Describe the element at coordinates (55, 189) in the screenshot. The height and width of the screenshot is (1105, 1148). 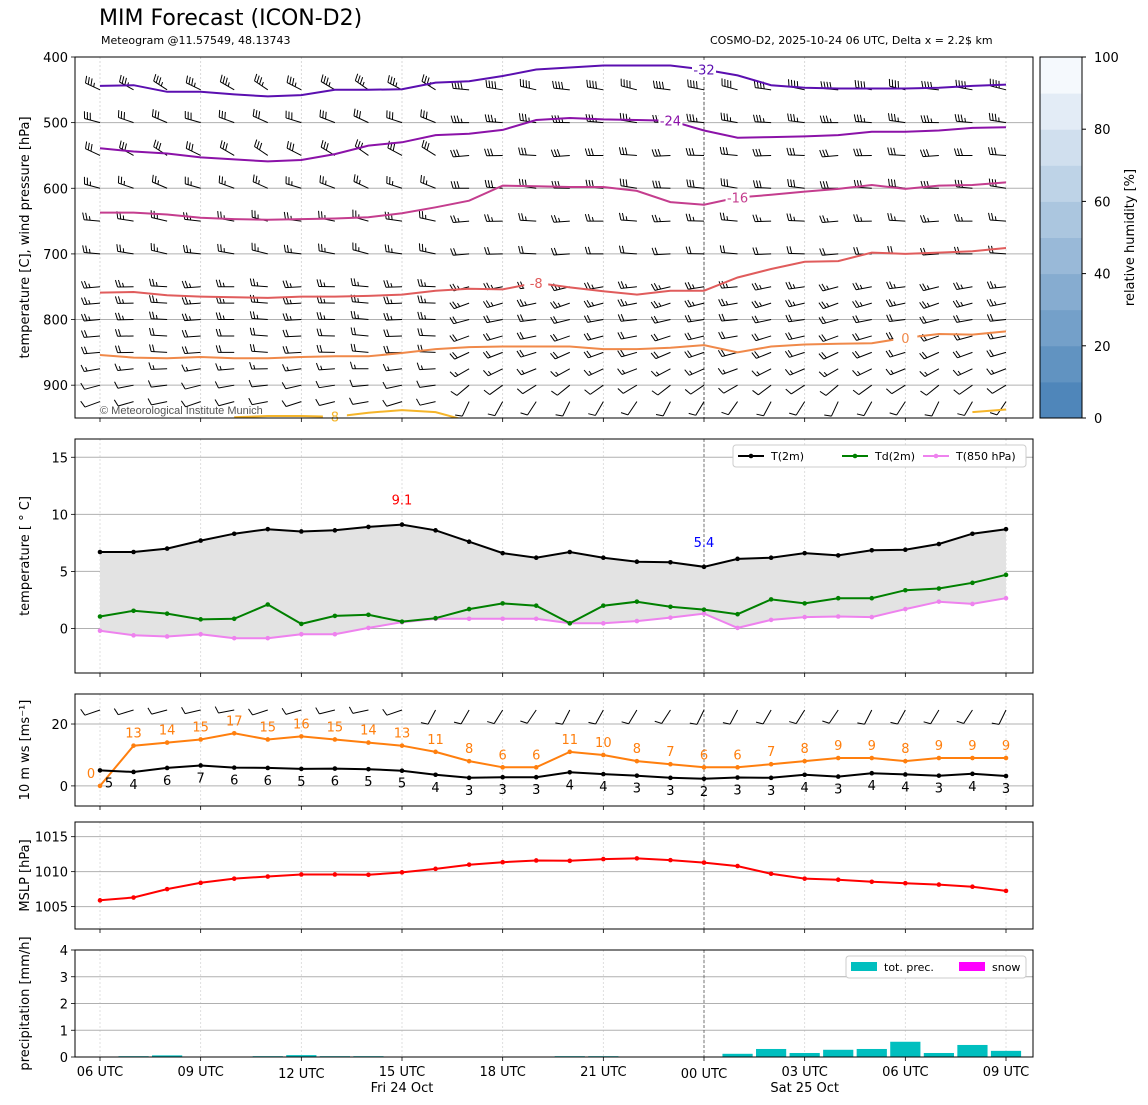
I see `y-tick-label: 600` at that location.